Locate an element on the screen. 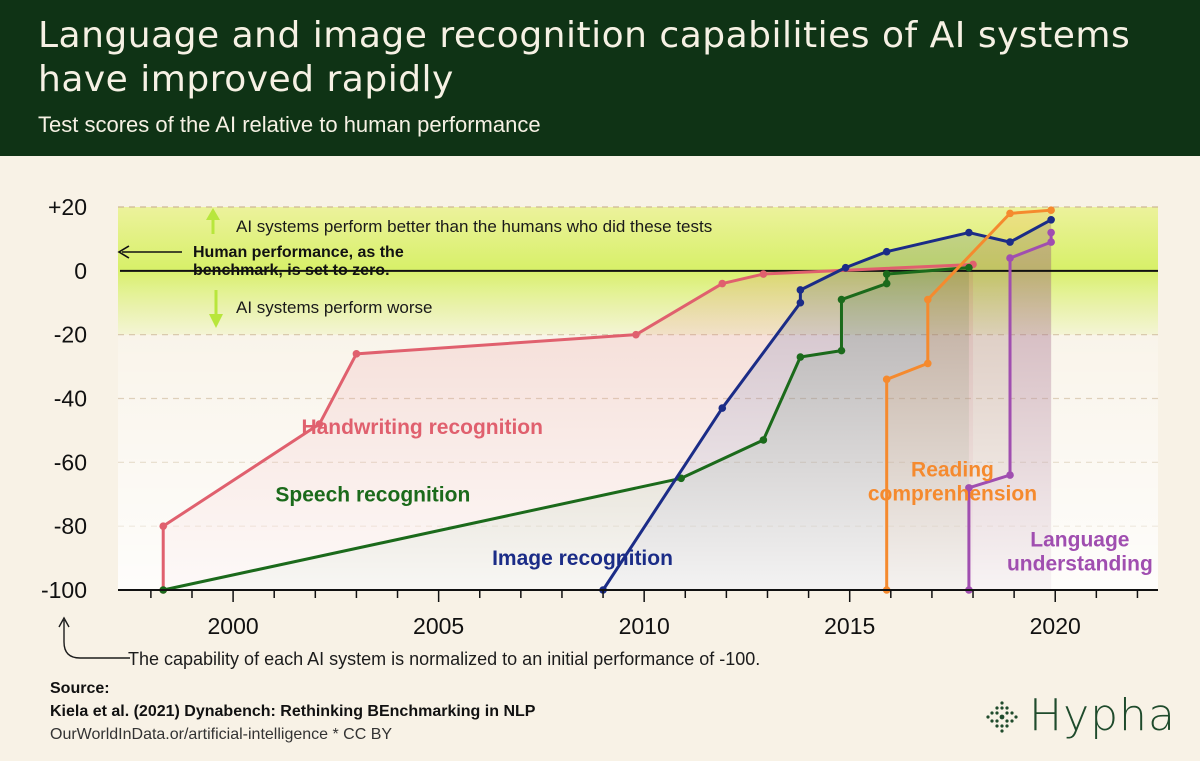 The height and width of the screenshot is (761, 1200). note-arrow-icon is located at coordinates (94, 637).